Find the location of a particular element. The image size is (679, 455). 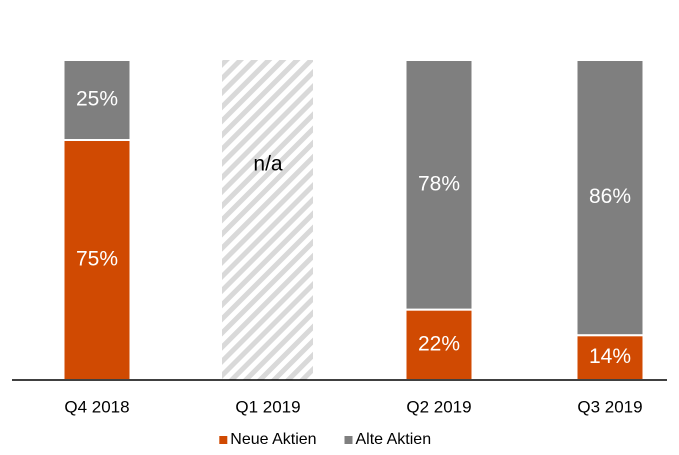

legend-label: Neue Aktien is located at coordinates (273, 439).